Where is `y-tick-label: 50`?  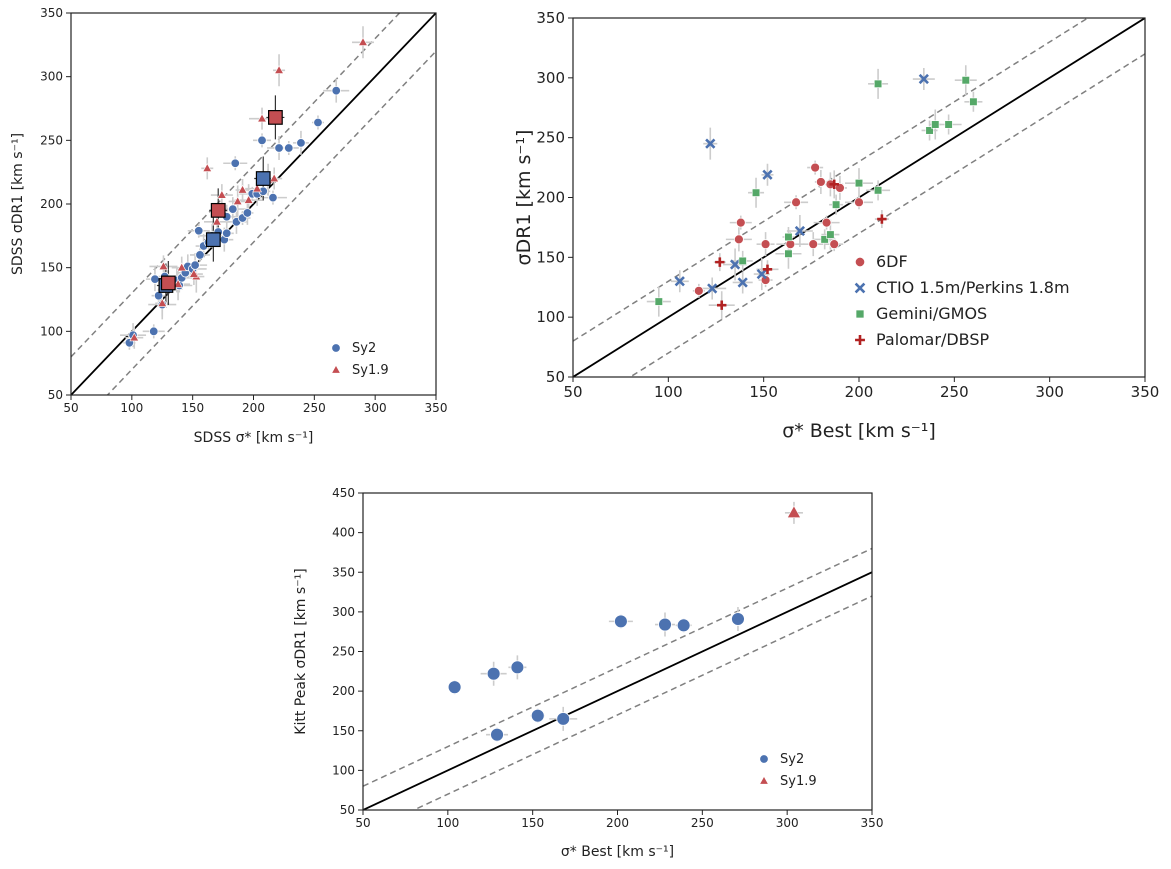
y-tick-label: 50 is located at coordinates (555, 377).